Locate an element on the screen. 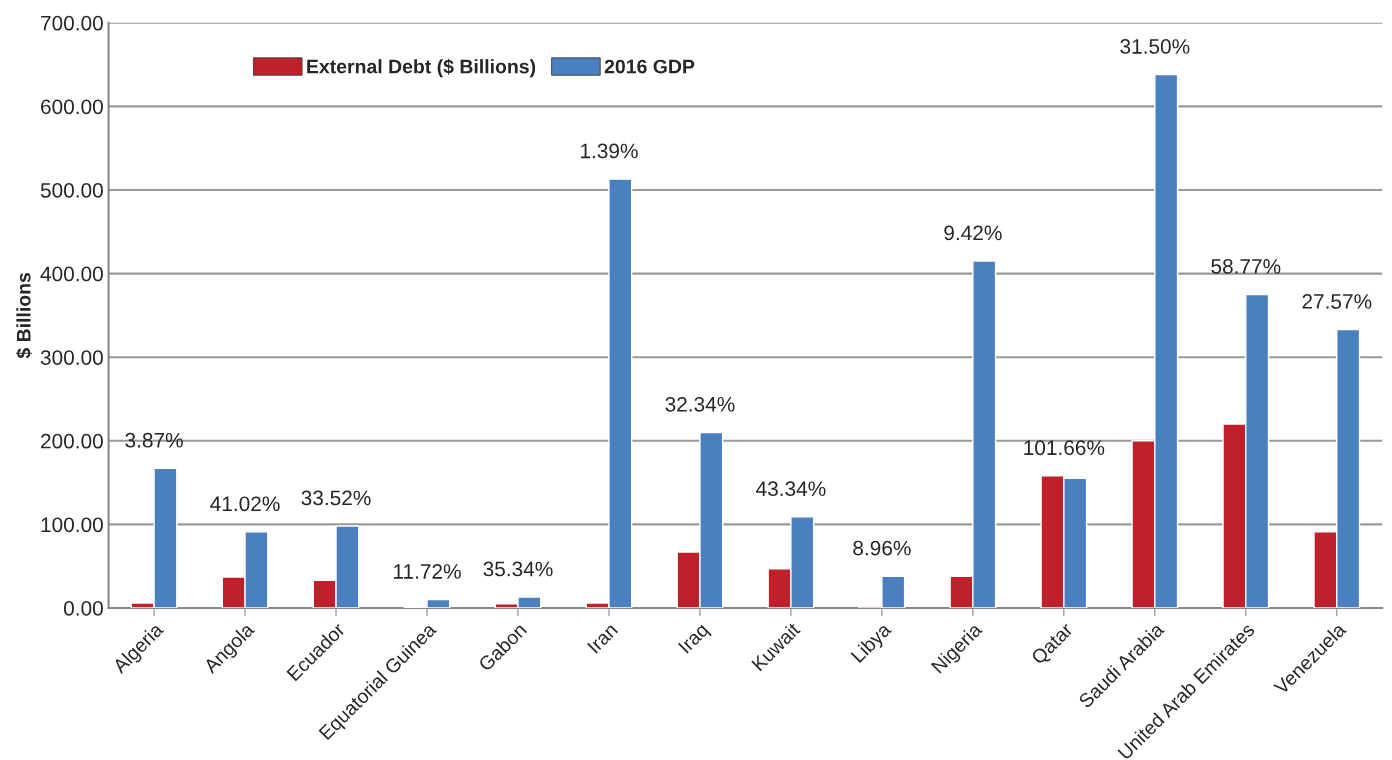  y-tick-label: 100.00 is located at coordinates (72, 525).